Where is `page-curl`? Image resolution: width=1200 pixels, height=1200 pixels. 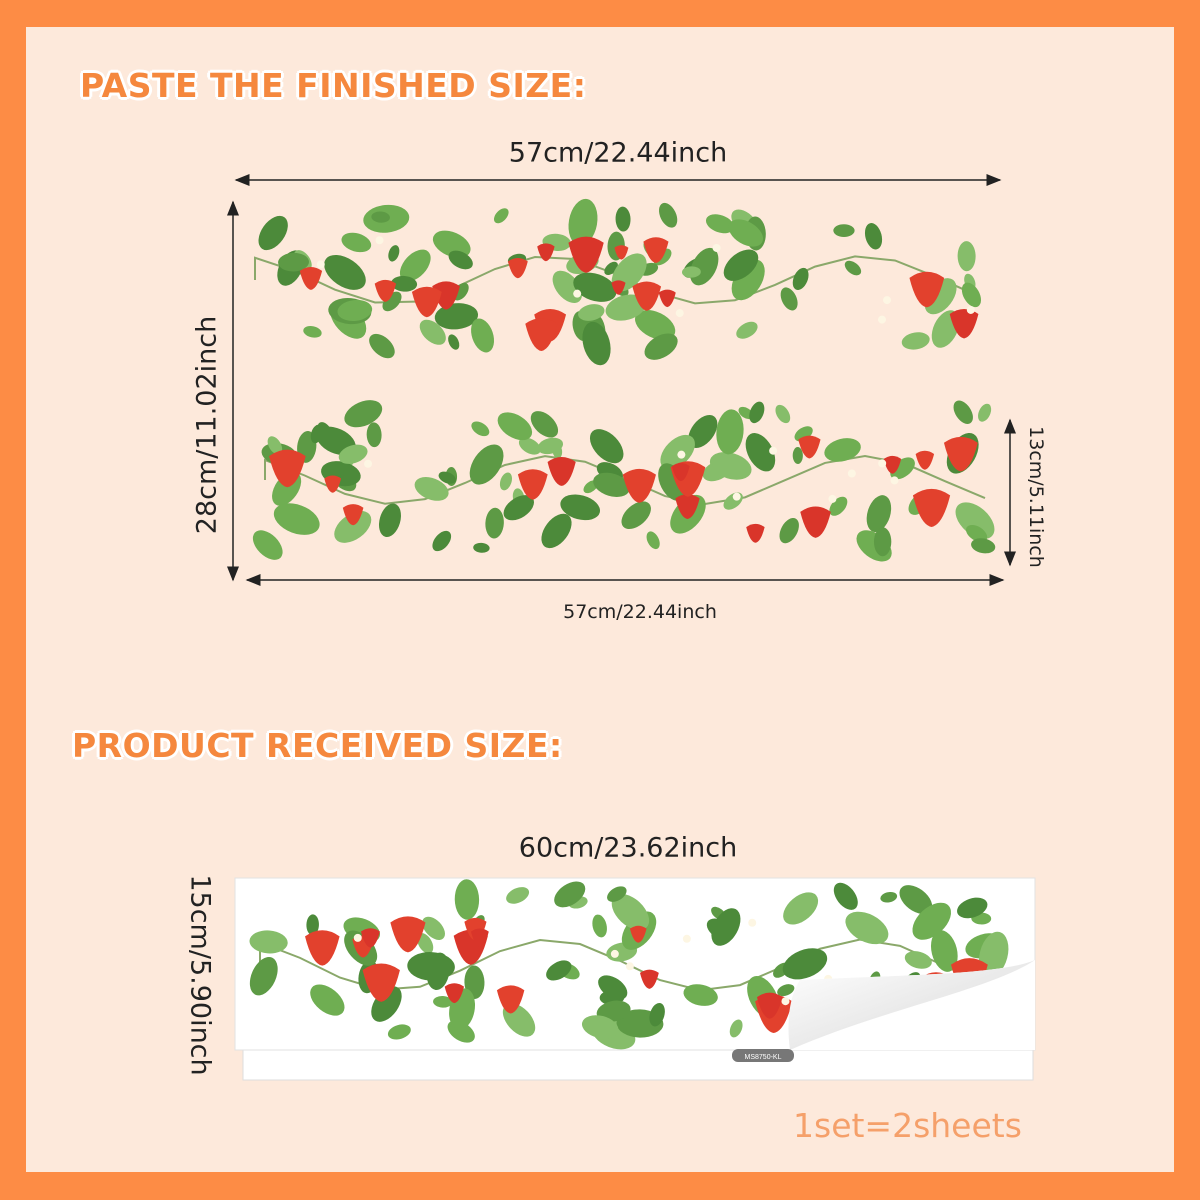
page-curl is located at coordinates (911, 1005).